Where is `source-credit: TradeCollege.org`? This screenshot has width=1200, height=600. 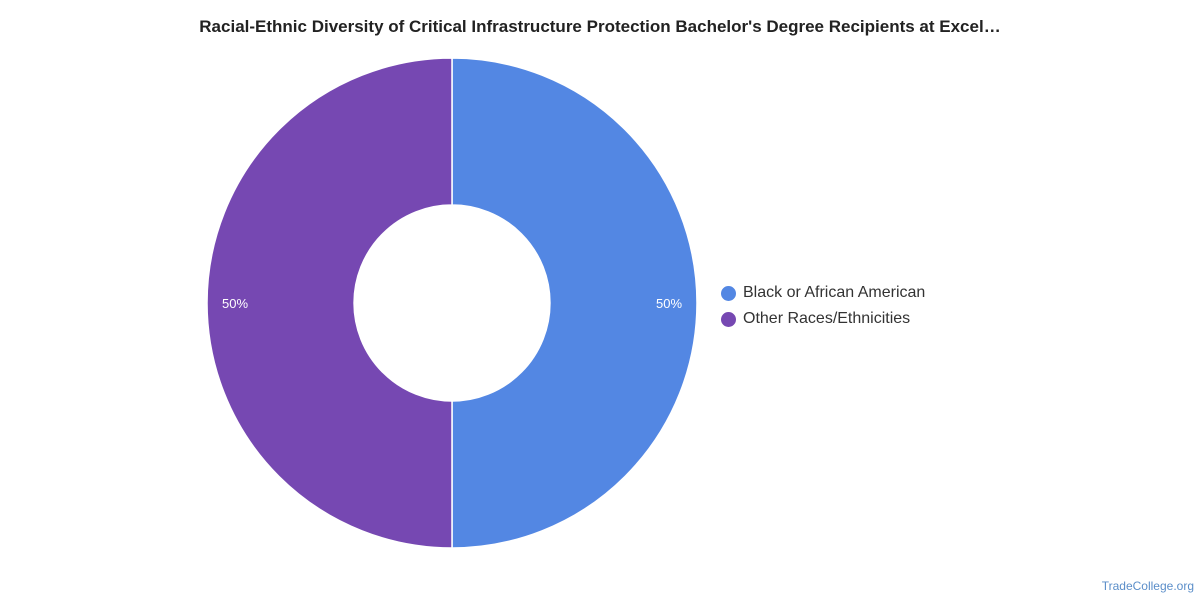 source-credit: TradeCollege.org is located at coordinates (1147, 586).